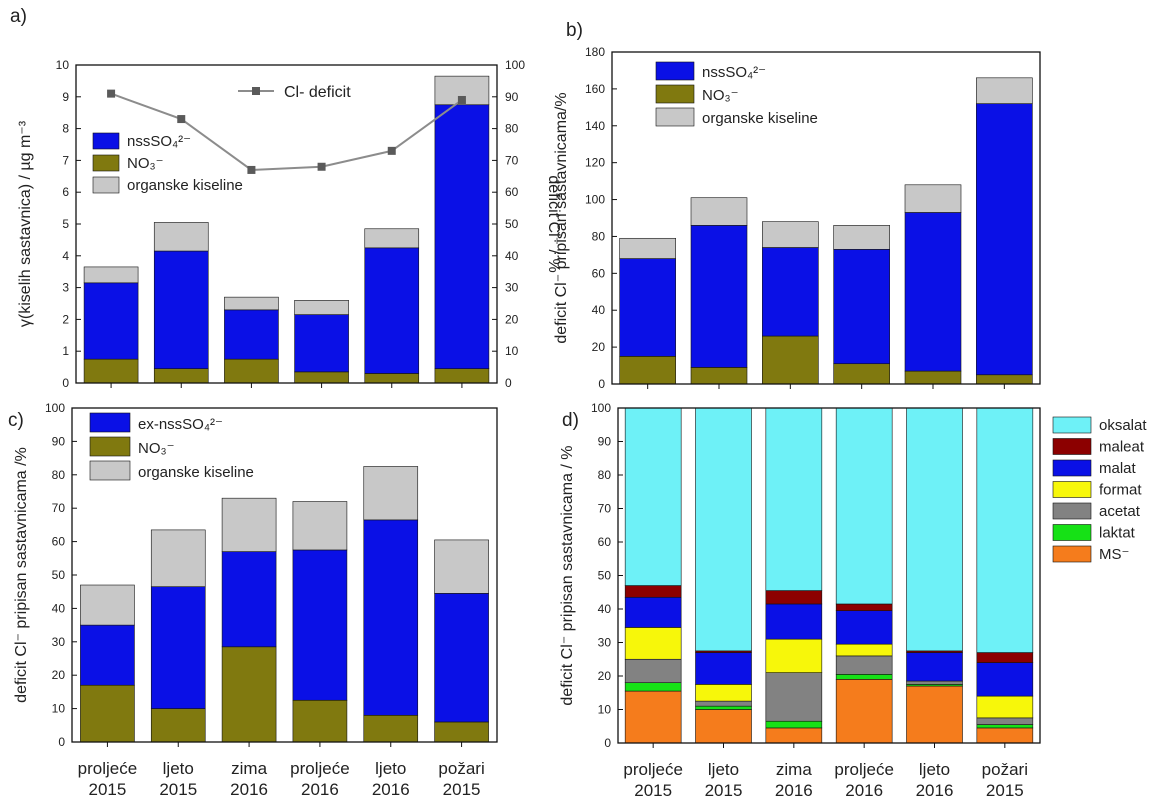 Image resolution: width=1162 pixels, height=803 pixels. What do you see at coordinates (317, 92) in the screenshot?
I see `legend-line-label: Cl- deficit` at bounding box center [317, 92].